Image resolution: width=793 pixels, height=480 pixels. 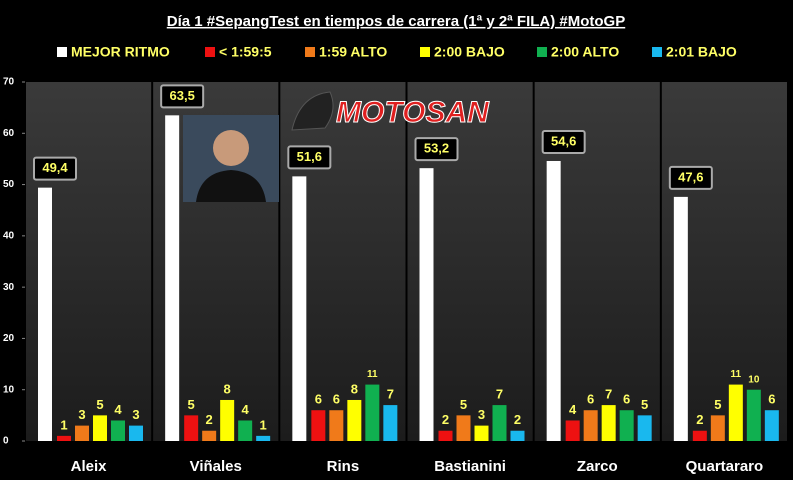 What do you see at coordinates (701, 52) in the screenshot?
I see `legend-label: 2:01 BAJO` at bounding box center [701, 52].